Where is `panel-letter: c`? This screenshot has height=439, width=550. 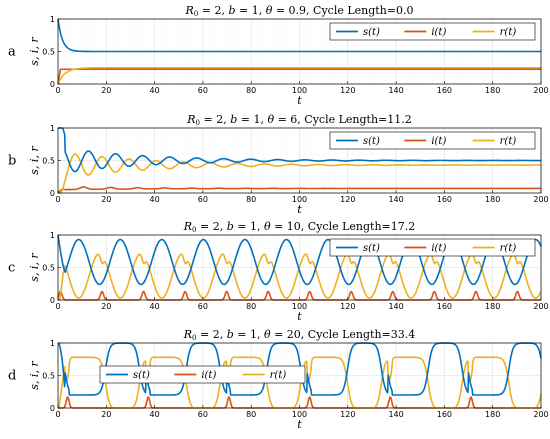
panel-letter: c is located at coordinates (11, 268).